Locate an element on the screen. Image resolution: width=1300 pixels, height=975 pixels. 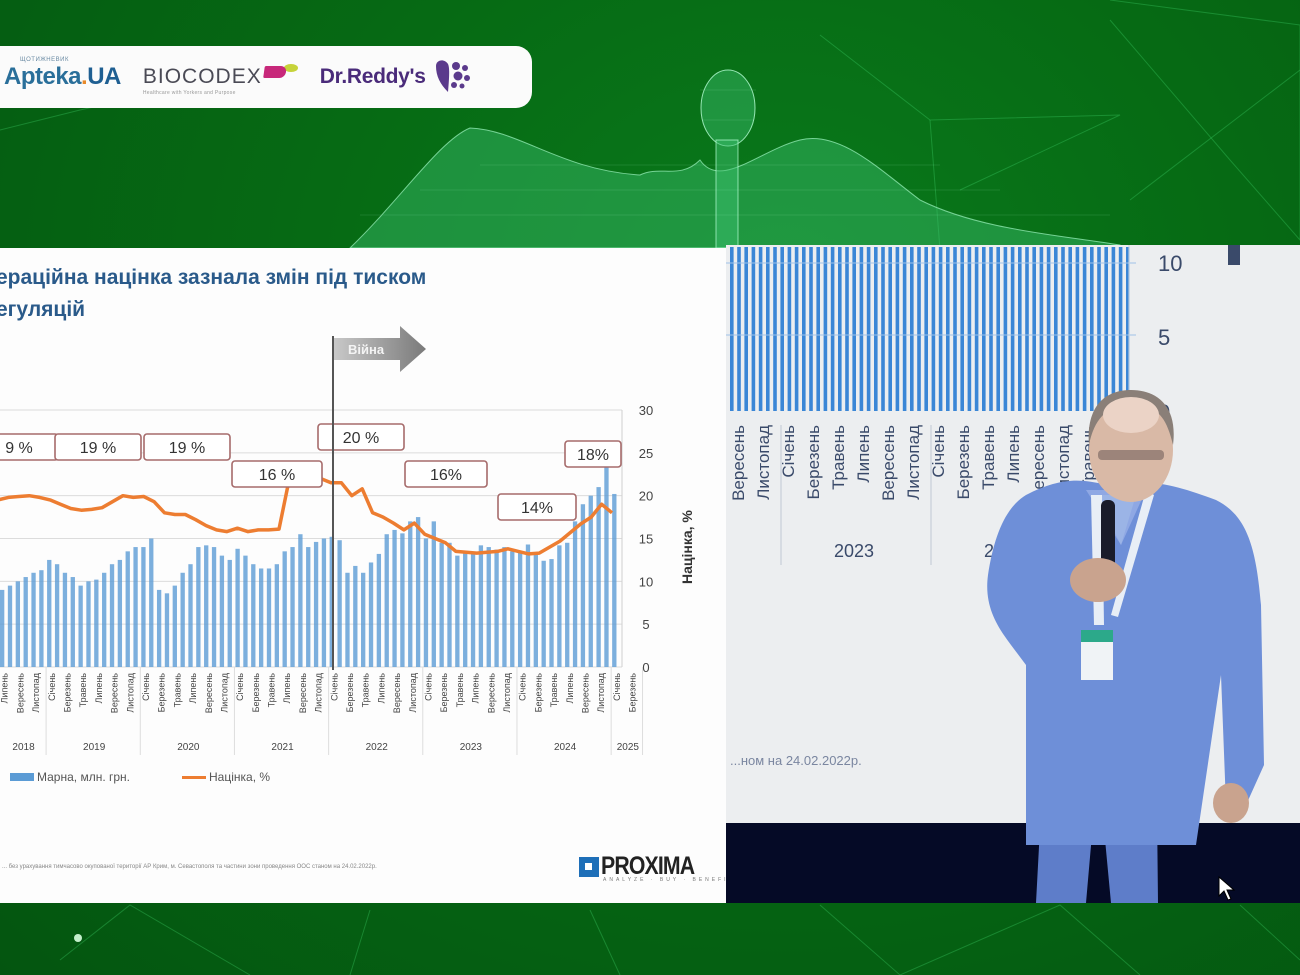
svg-text: 2025 is located at coordinates (628, 747).